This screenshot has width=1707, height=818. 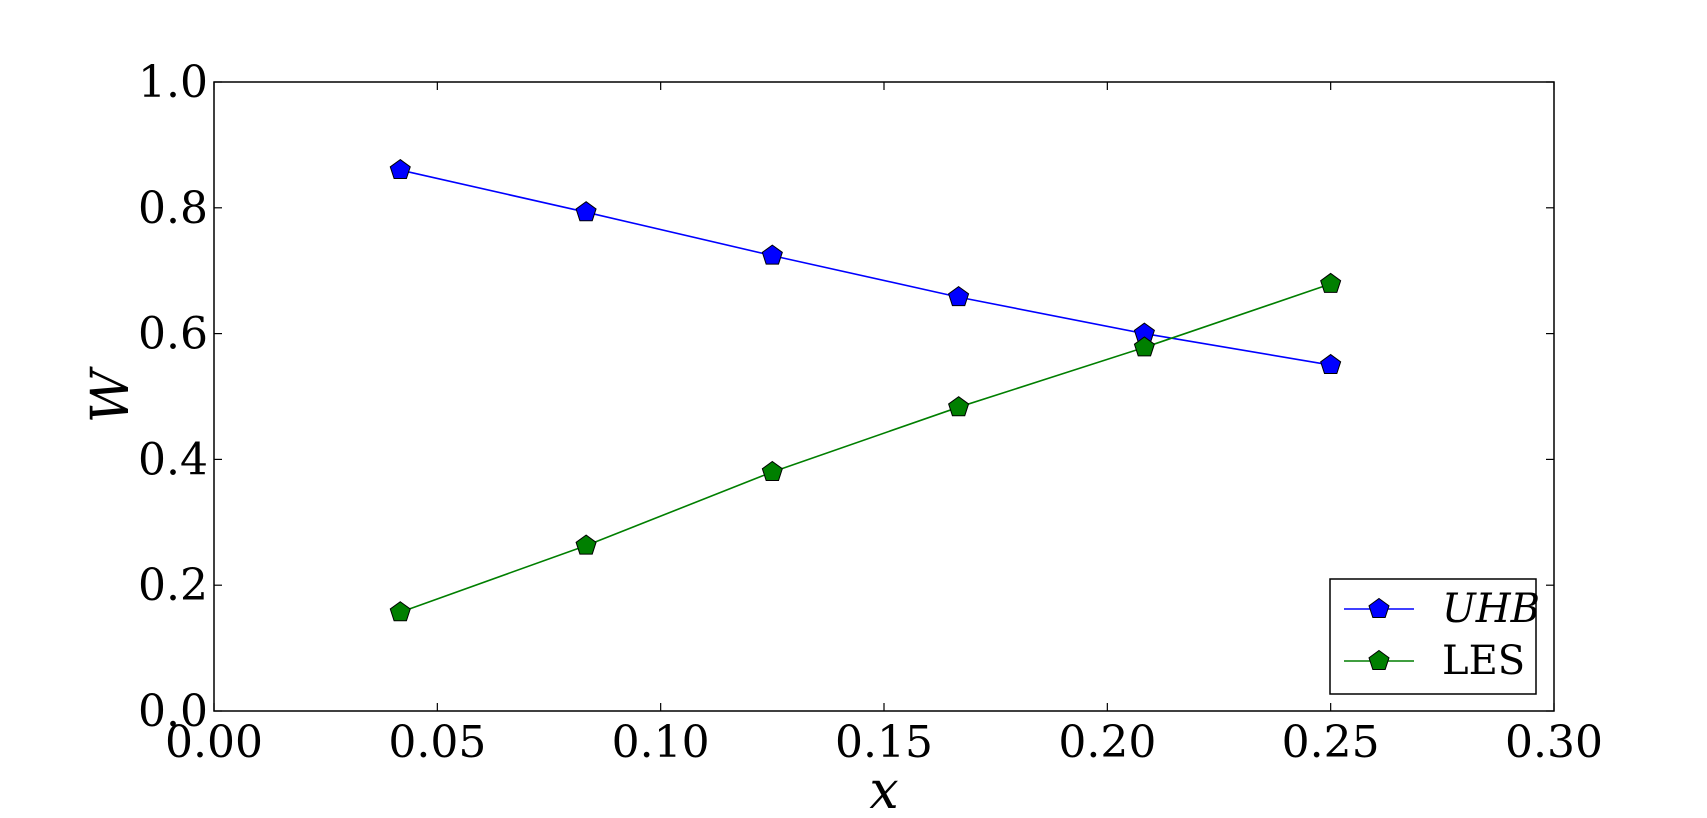 I want to click on x-tick-label: 0.05, so click(x=437, y=742).